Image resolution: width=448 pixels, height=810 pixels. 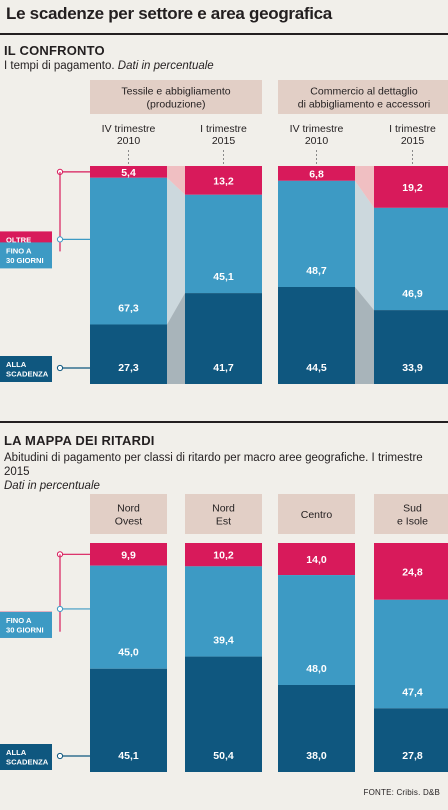 I want to click on s1-group-0-fino-connector, so click(x=176, y=251).